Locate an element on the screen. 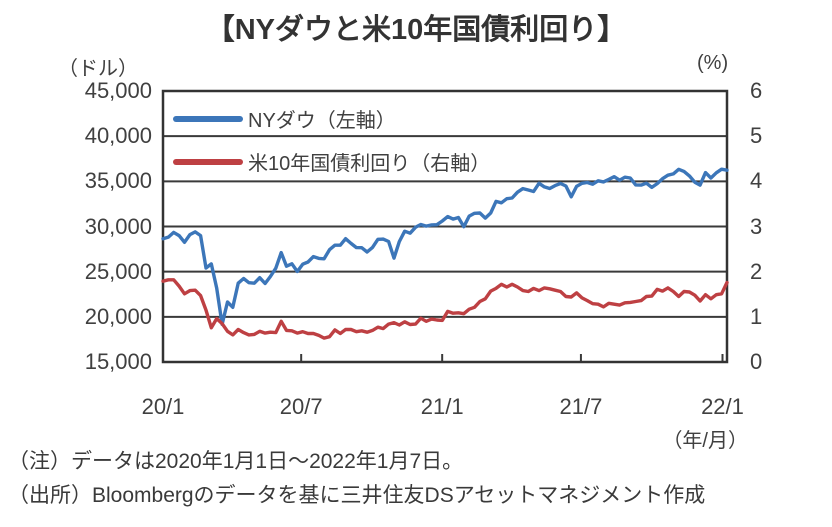  left-axis-tick-label: 30,000 is located at coordinates (118, 226).